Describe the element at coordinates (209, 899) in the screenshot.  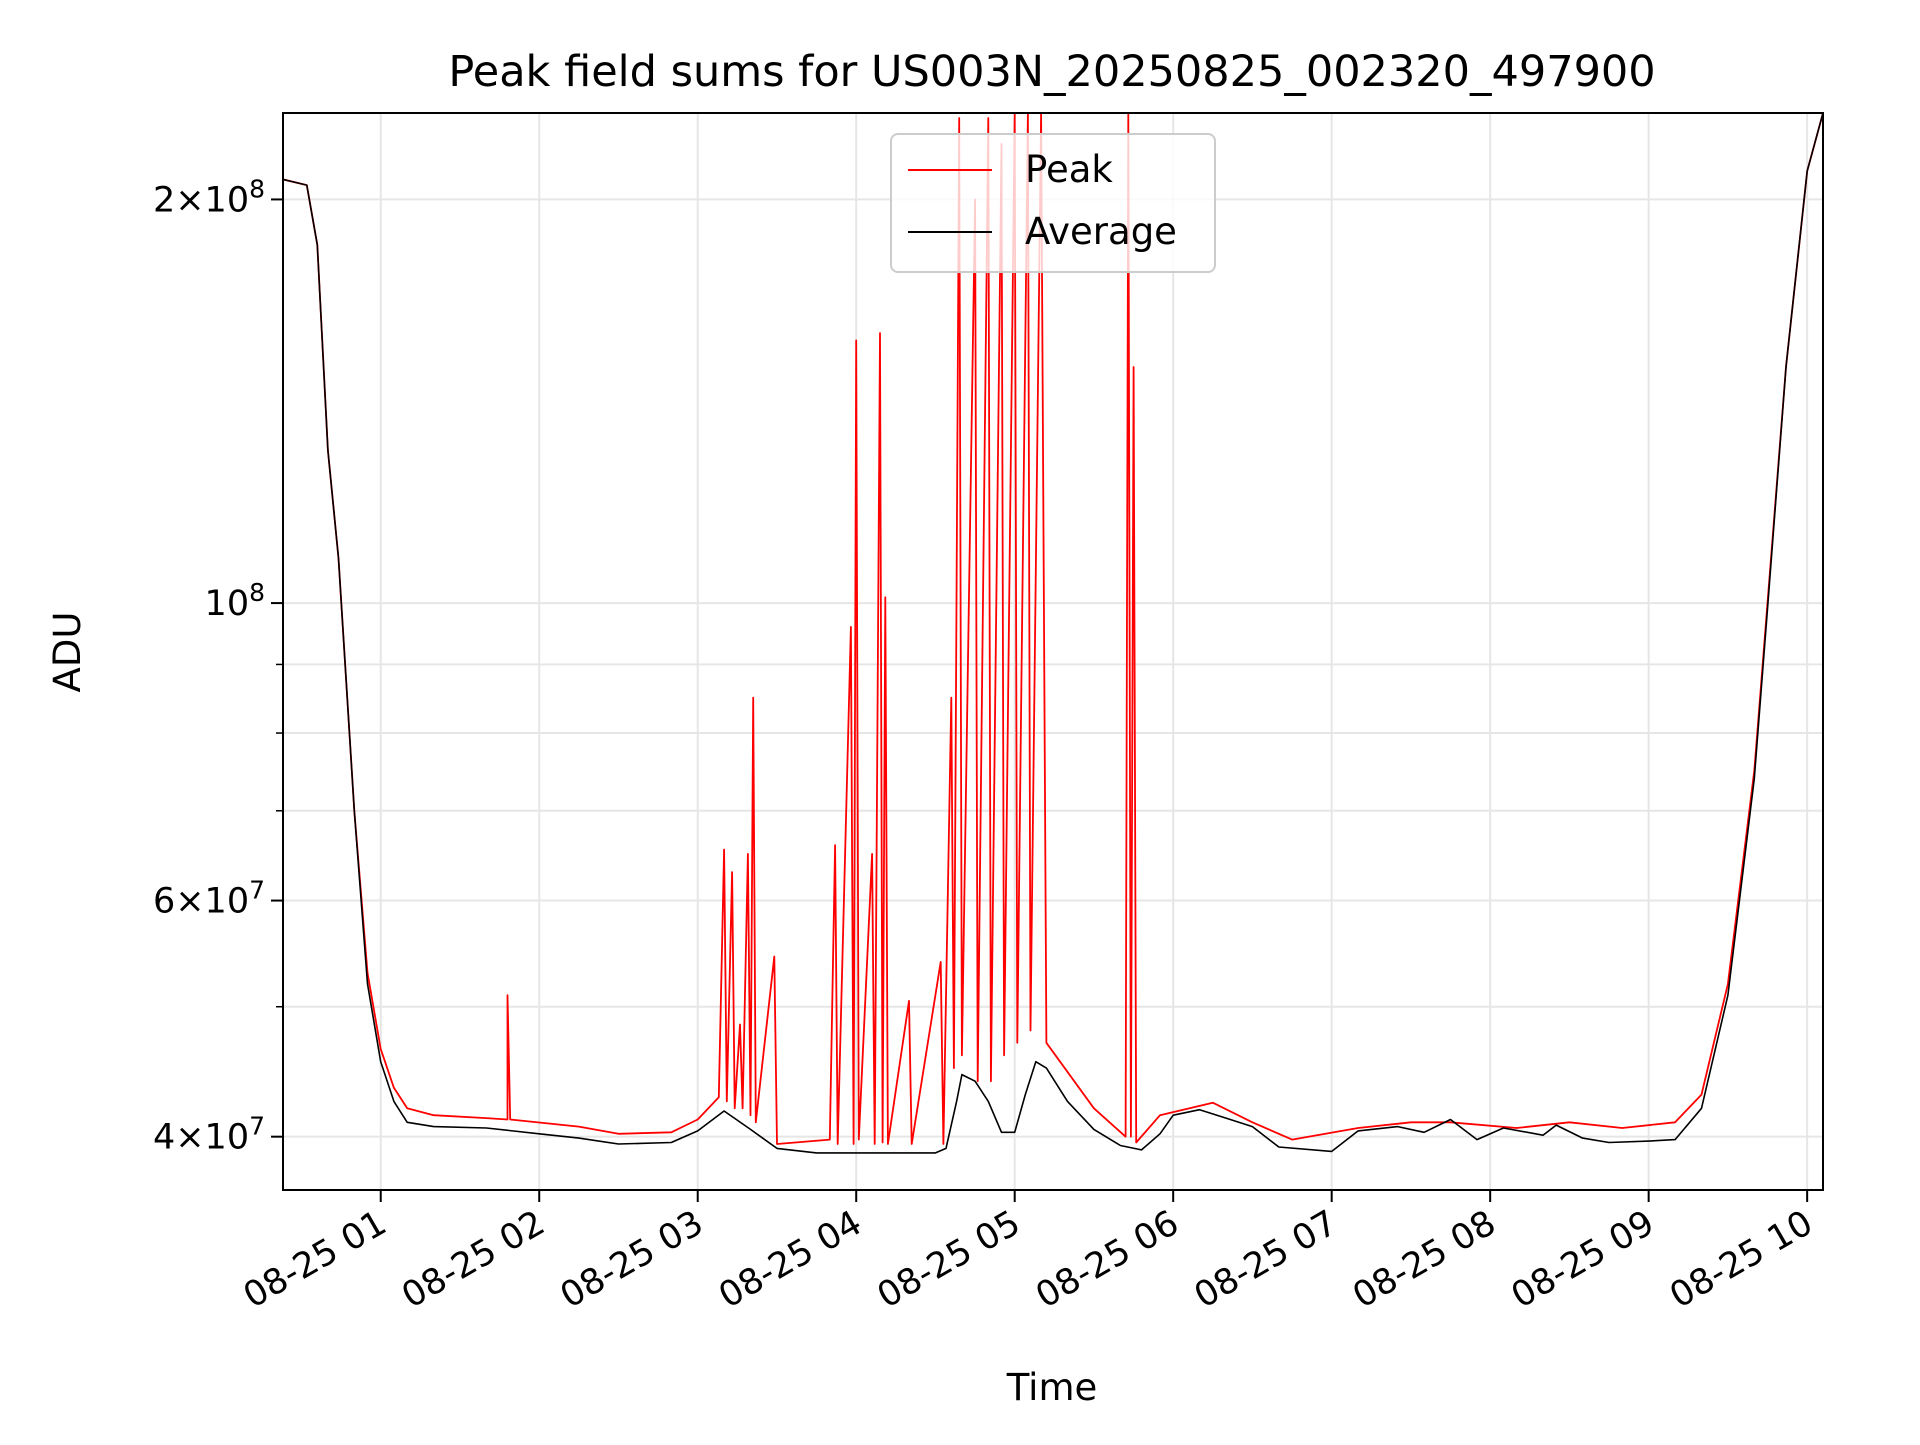
I see `y-tick-label: 6×107` at that location.